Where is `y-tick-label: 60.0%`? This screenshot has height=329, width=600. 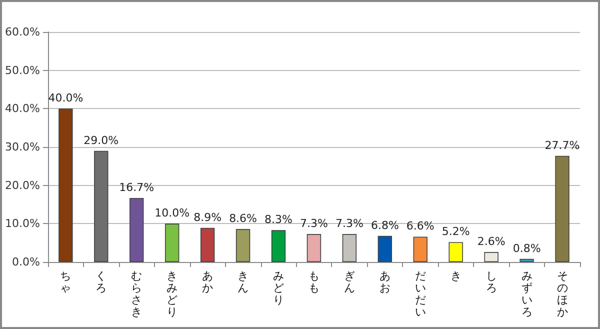
y-tick-label: 60.0% is located at coordinates (22, 32).